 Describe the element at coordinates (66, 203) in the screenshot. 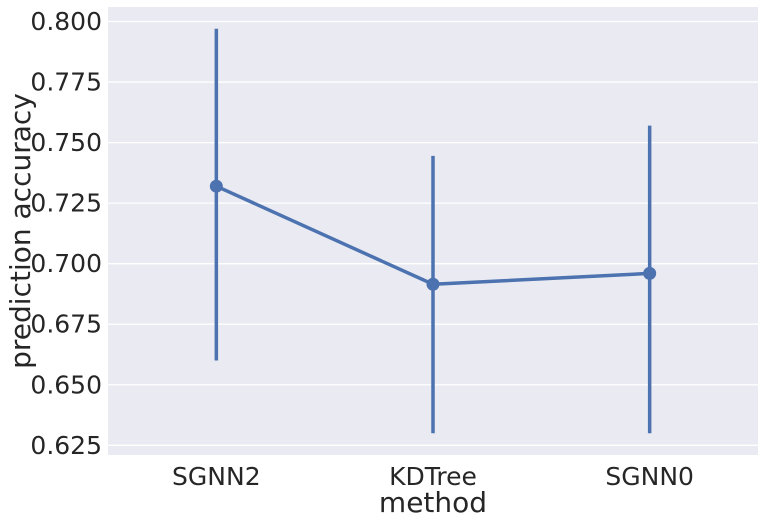

I see `y-tick-label: 0.725` at that location.